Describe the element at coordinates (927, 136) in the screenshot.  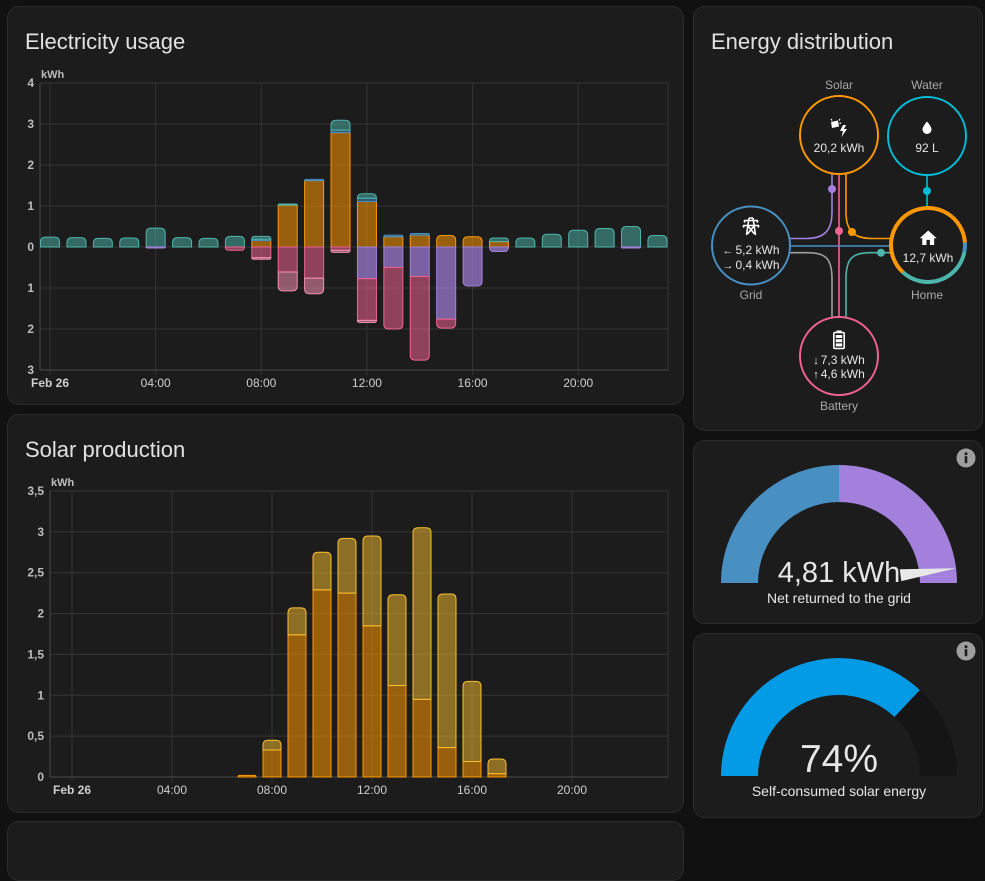
I see `water-circle` at that location.